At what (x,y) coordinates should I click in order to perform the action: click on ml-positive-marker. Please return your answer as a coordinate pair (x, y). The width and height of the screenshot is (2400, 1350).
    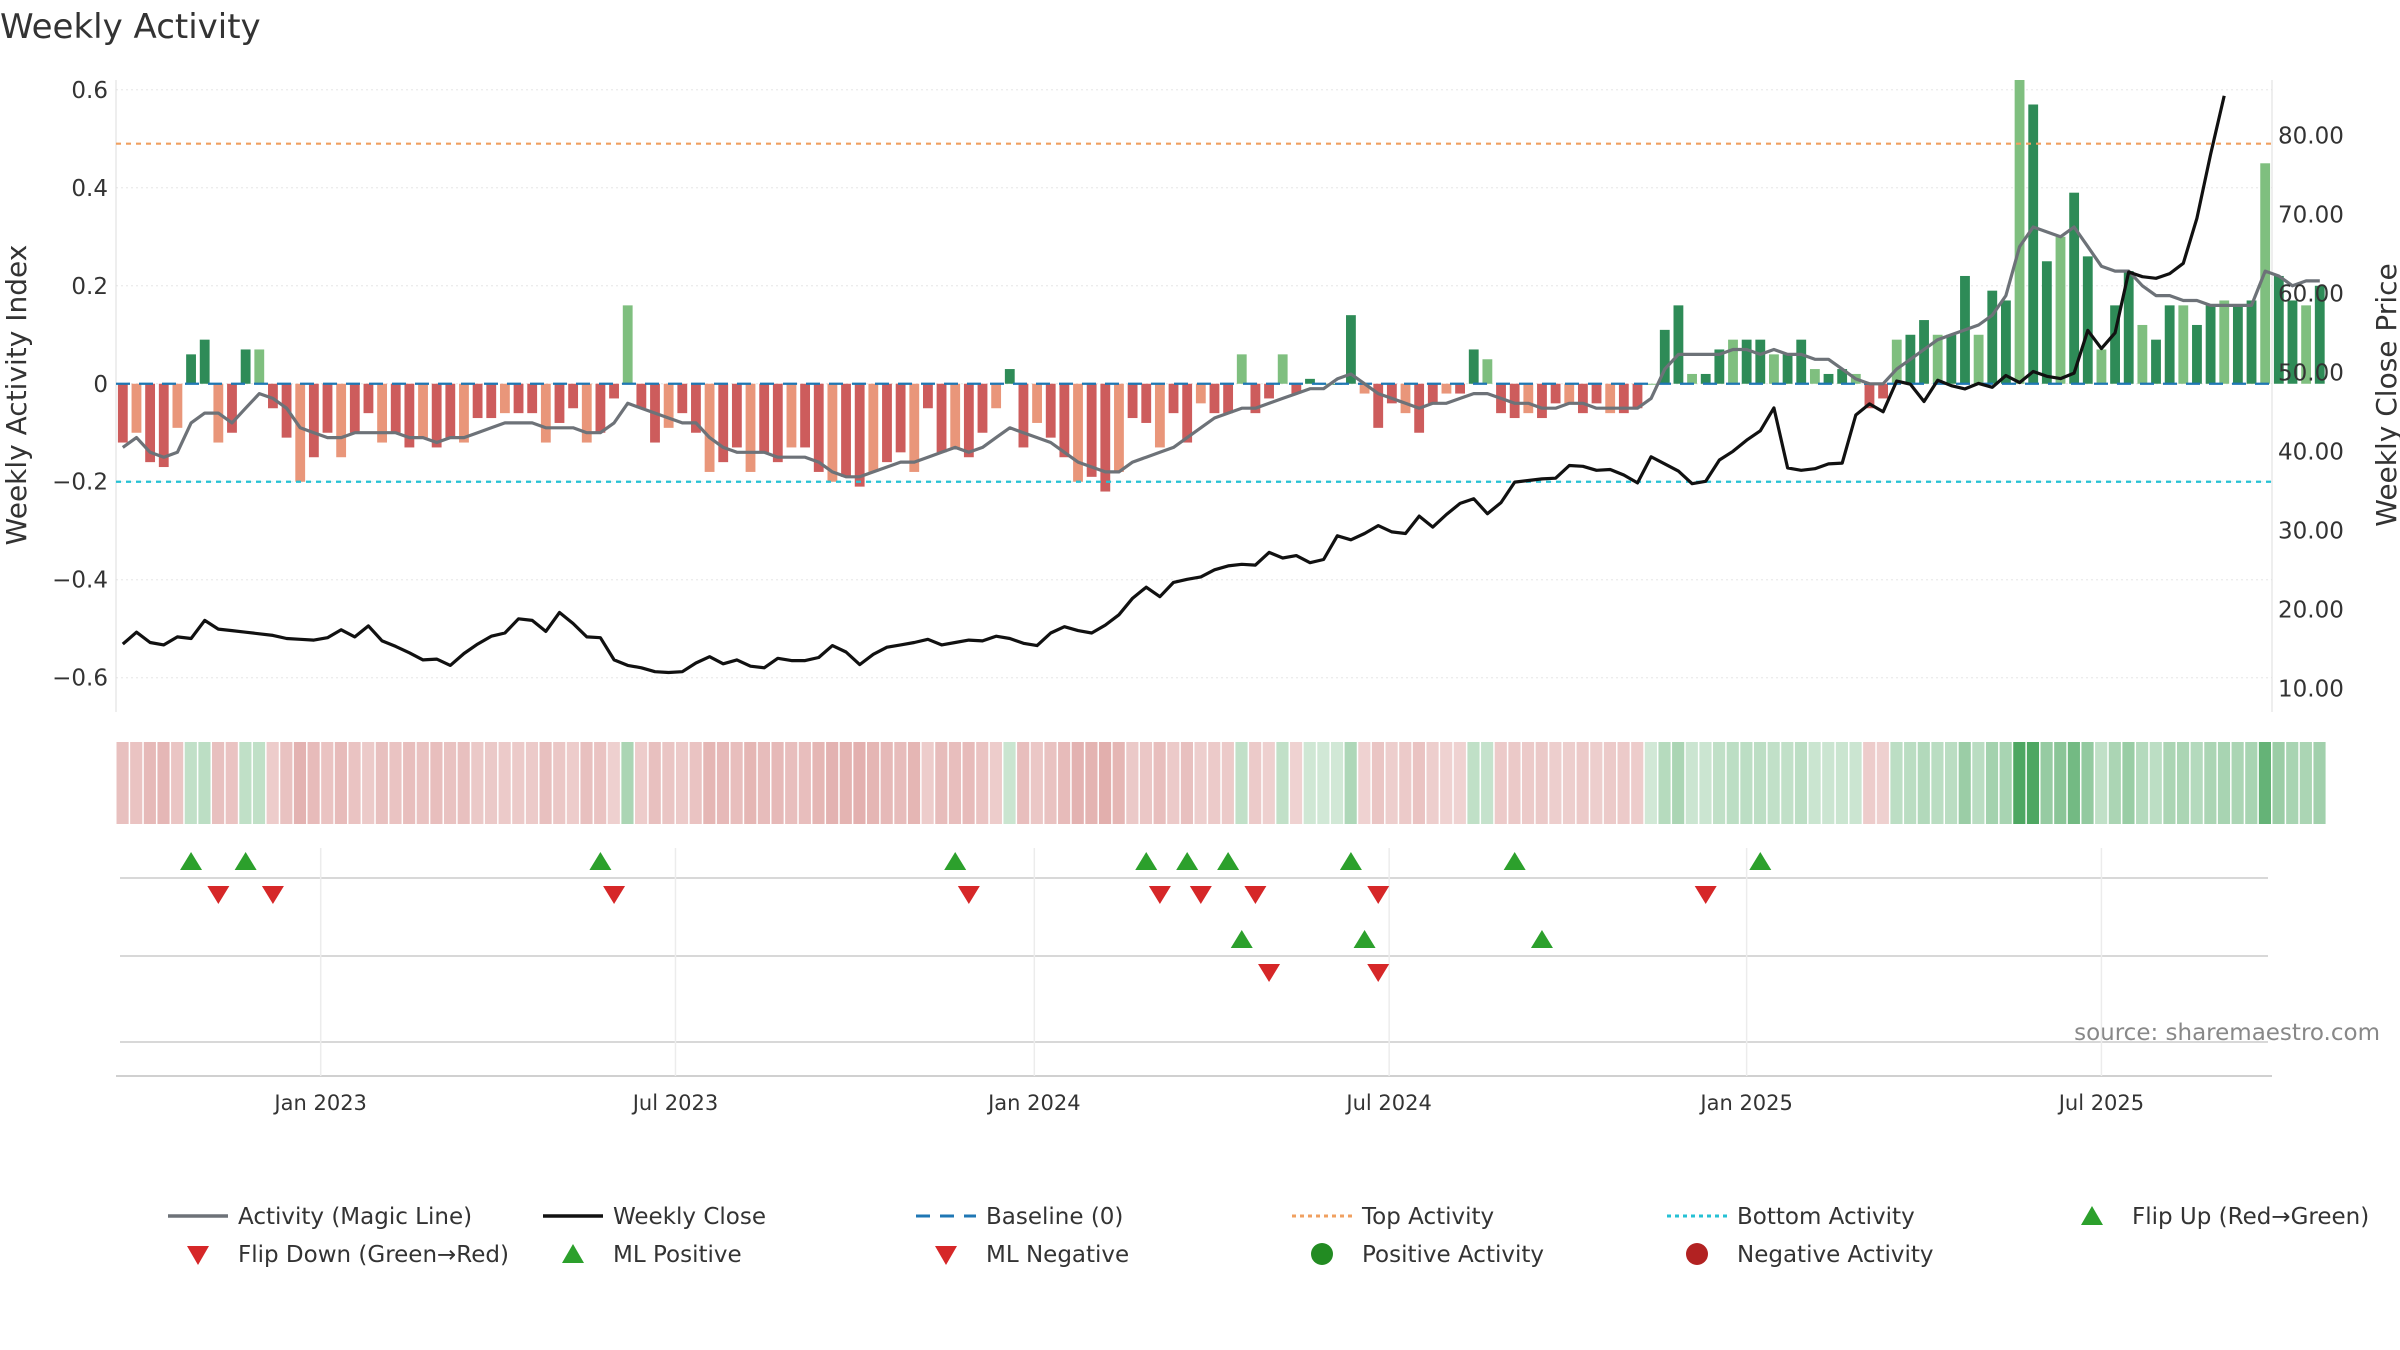
    Looking at the image, I should click on (1241, 939).